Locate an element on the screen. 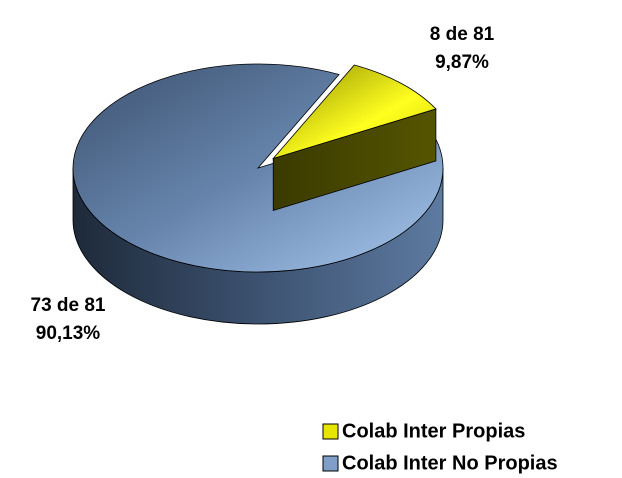  data-label: 90,13% is located at coordinates (68, 333).